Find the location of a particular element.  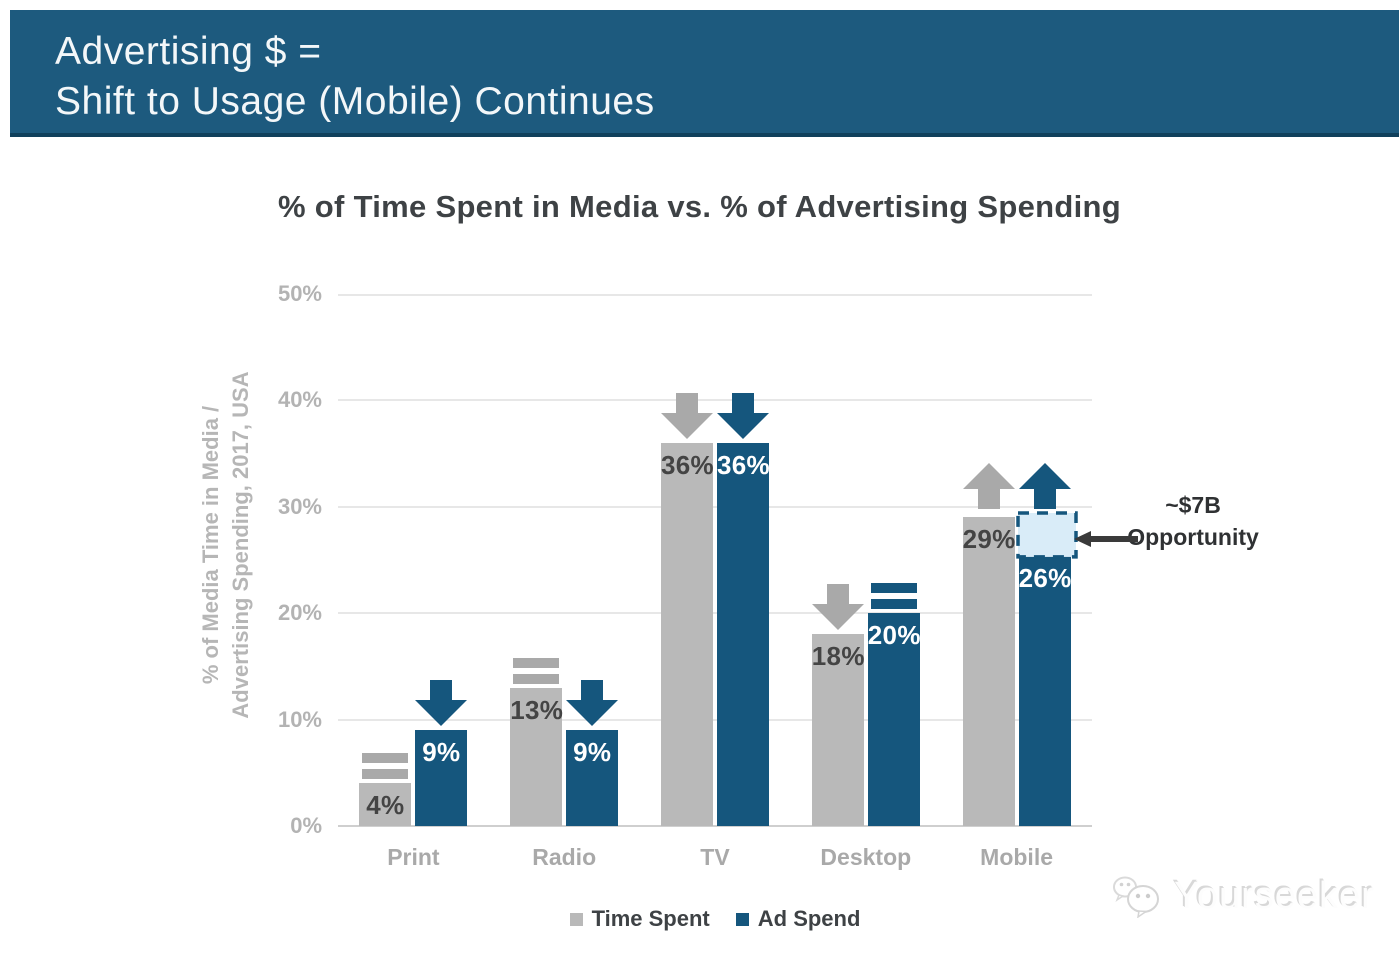

gridline-0pct is located at coordinates (715, 826).